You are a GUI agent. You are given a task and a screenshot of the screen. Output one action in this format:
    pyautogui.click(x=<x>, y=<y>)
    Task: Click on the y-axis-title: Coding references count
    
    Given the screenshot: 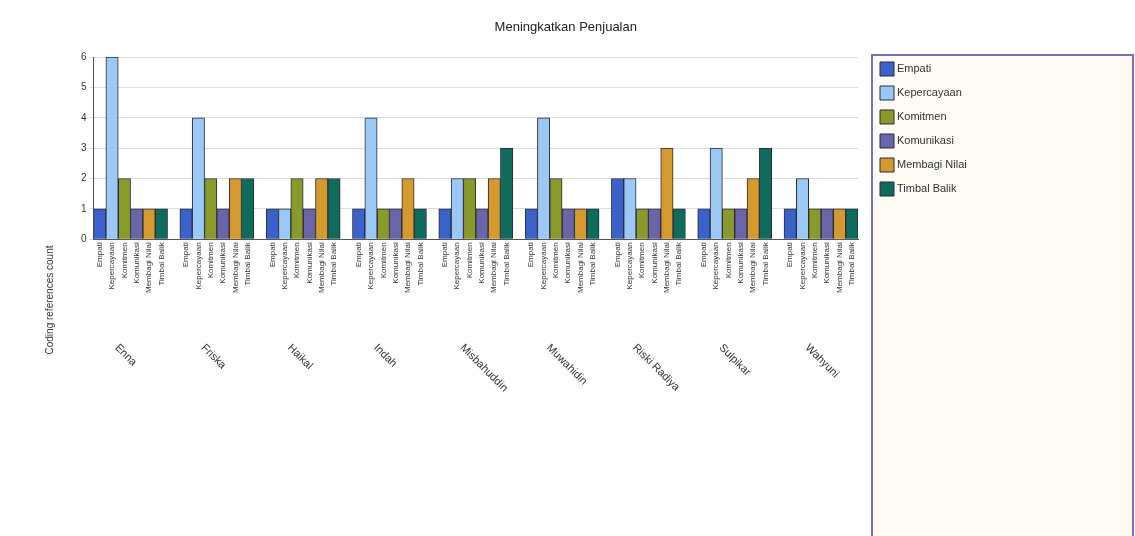 What is the action you would take?
    pyautogui.click(x=49, y=300)
    